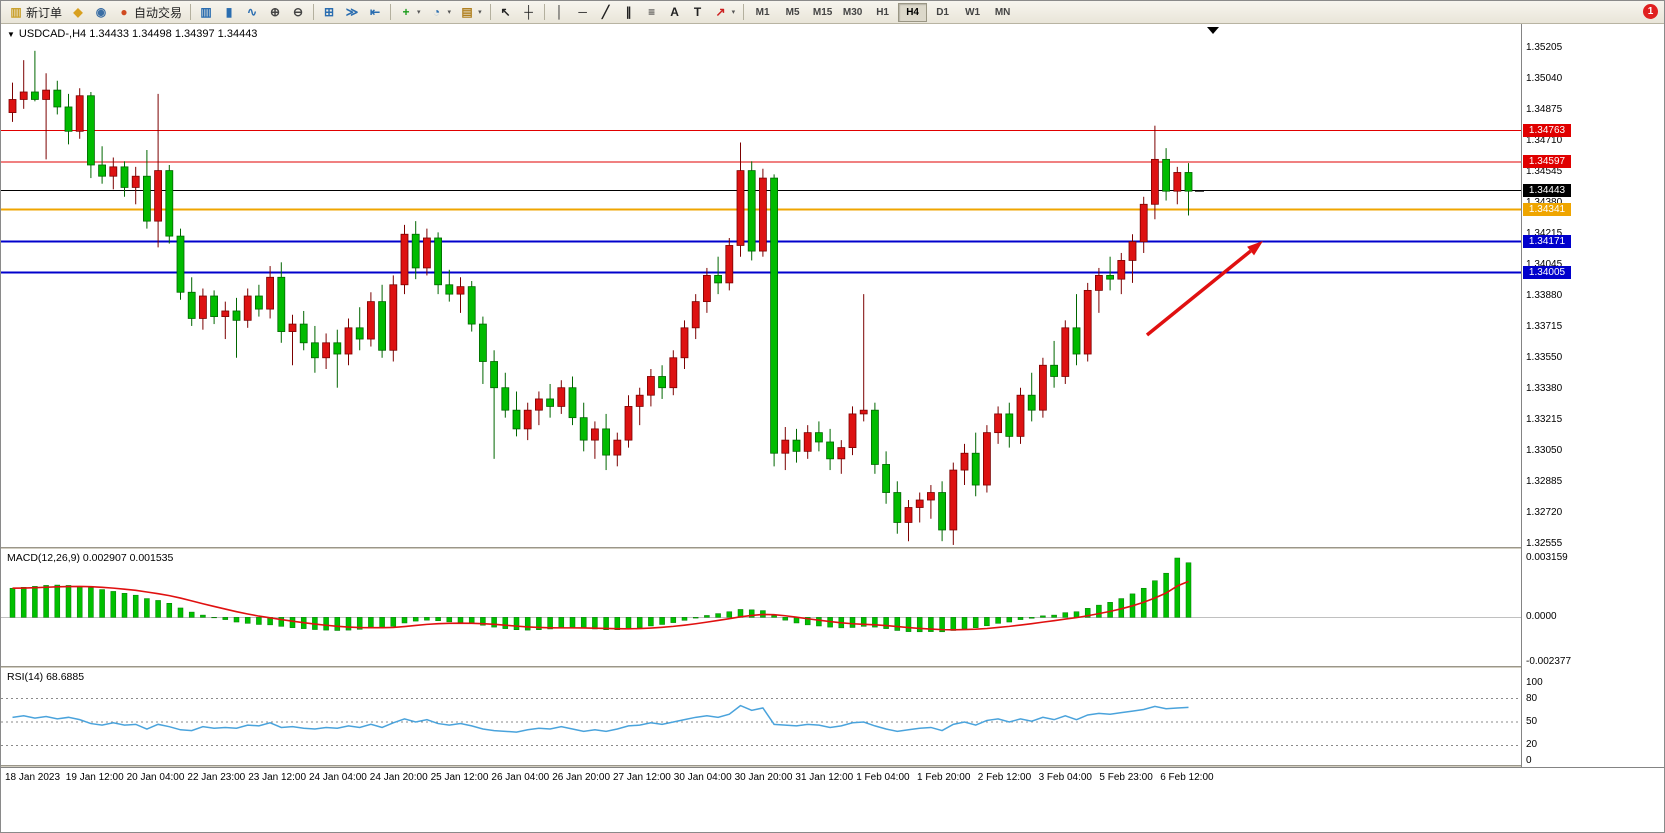 Image resolution: width=1665 pixels, height=833 pixels. I want to click on price-axis-label: 1.33050, so click(1544, 450).